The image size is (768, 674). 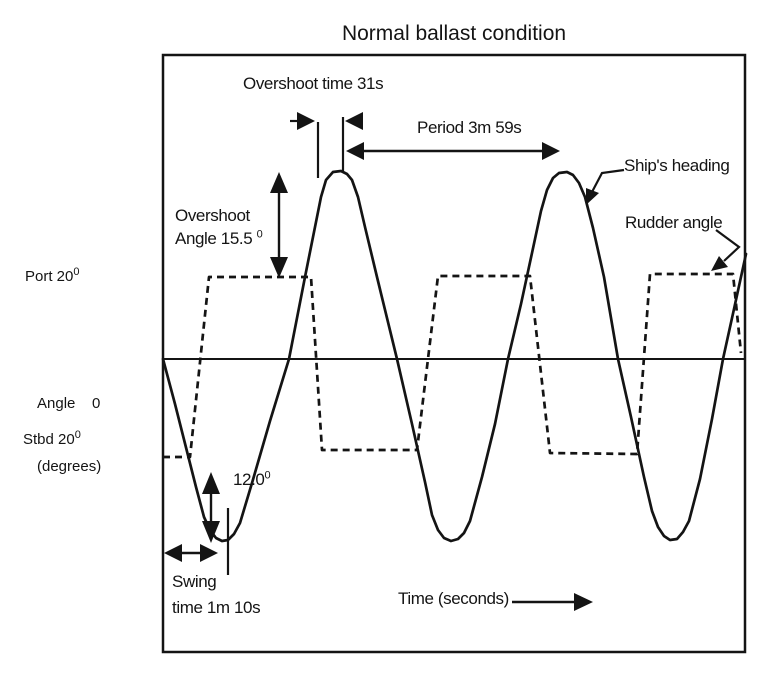 What do you see at coordinates (453, 151) in the screenshot?
I see `period-arrow` at bounding box center [453, 151].